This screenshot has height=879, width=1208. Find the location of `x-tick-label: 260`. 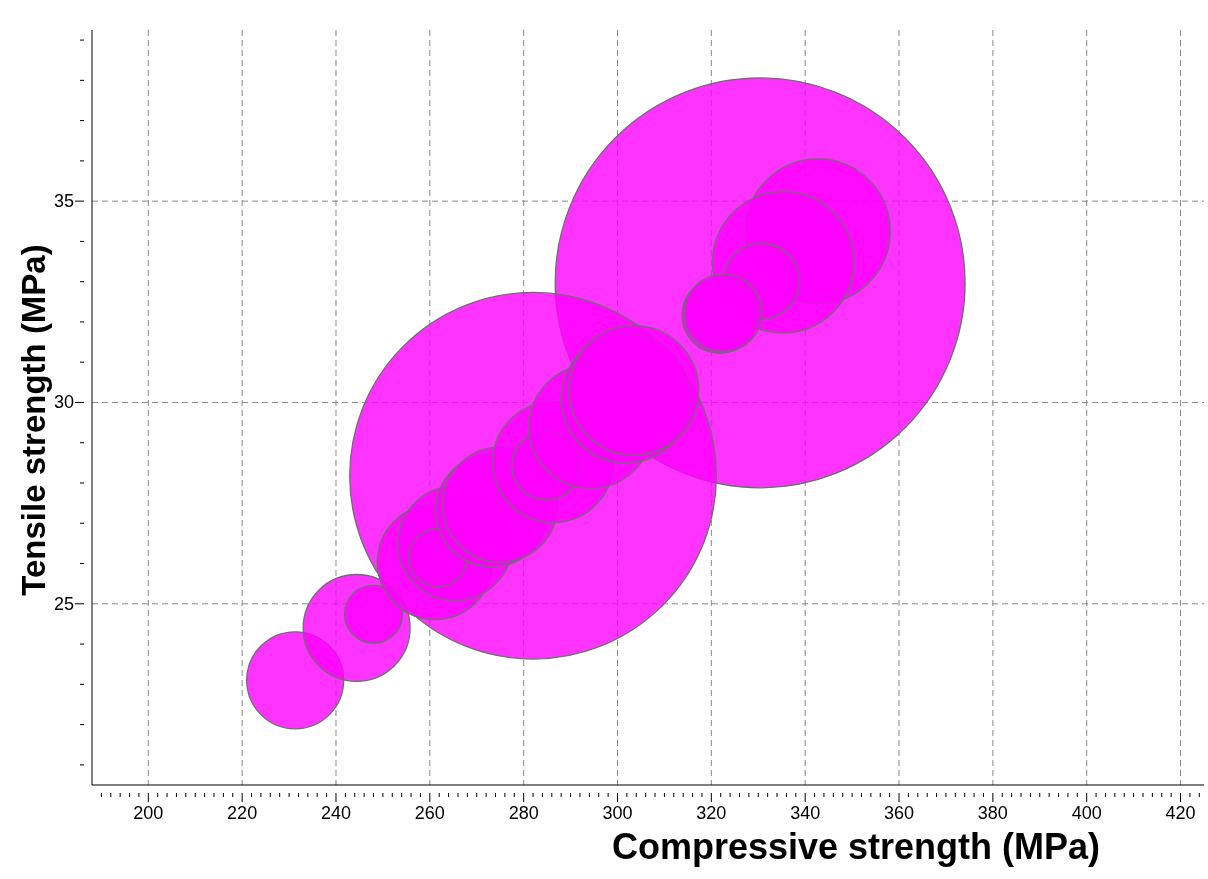

x-tick-label: 260 is located at coordinates (429, 813).